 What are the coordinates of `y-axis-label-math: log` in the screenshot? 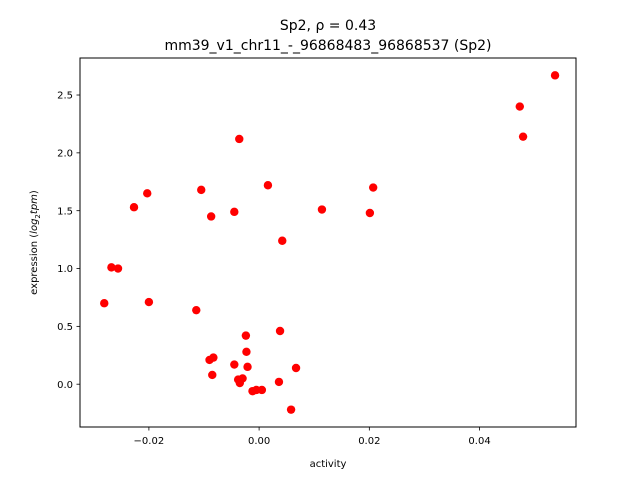 It's located at (34, 226).